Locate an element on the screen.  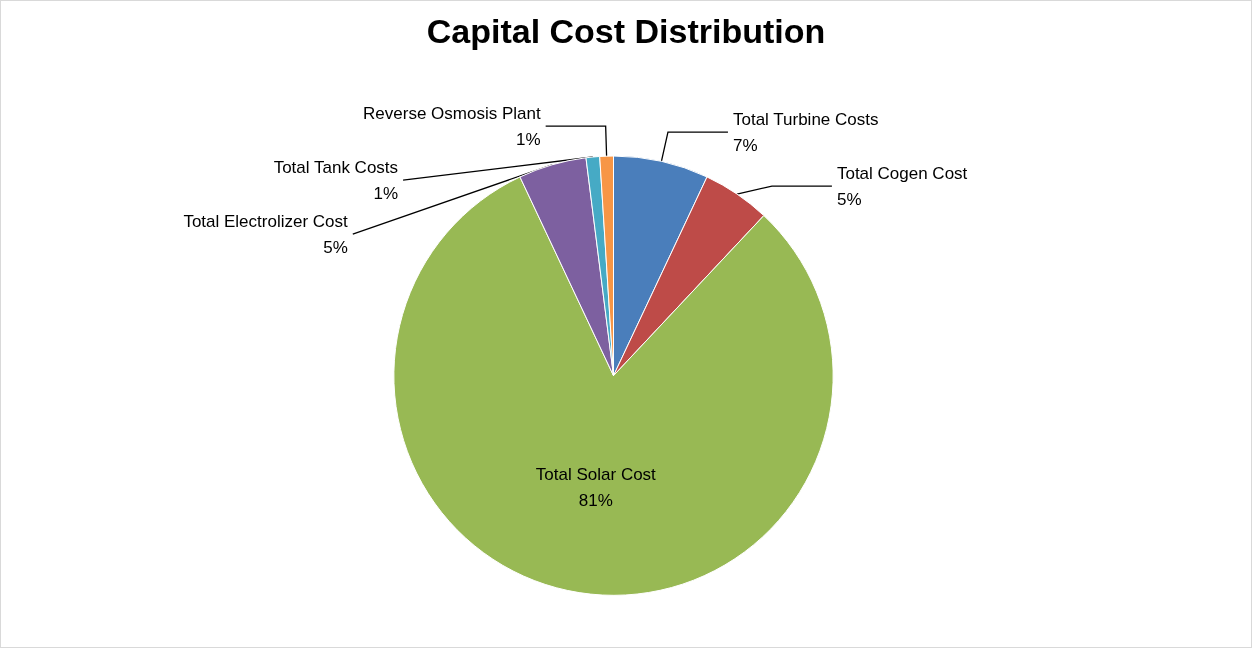
slice-label: Total Solar Cost is located at coordinates (596, 474).